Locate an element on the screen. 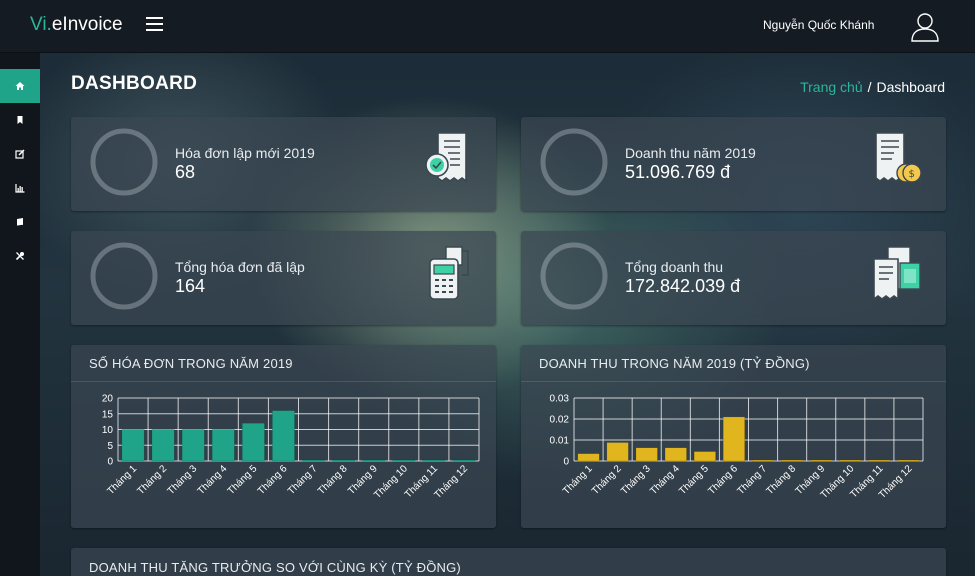 Image resolution: width=975 pixels, height=576 pixels. y-tick-label: 10 is located at coordinates (108, 430).